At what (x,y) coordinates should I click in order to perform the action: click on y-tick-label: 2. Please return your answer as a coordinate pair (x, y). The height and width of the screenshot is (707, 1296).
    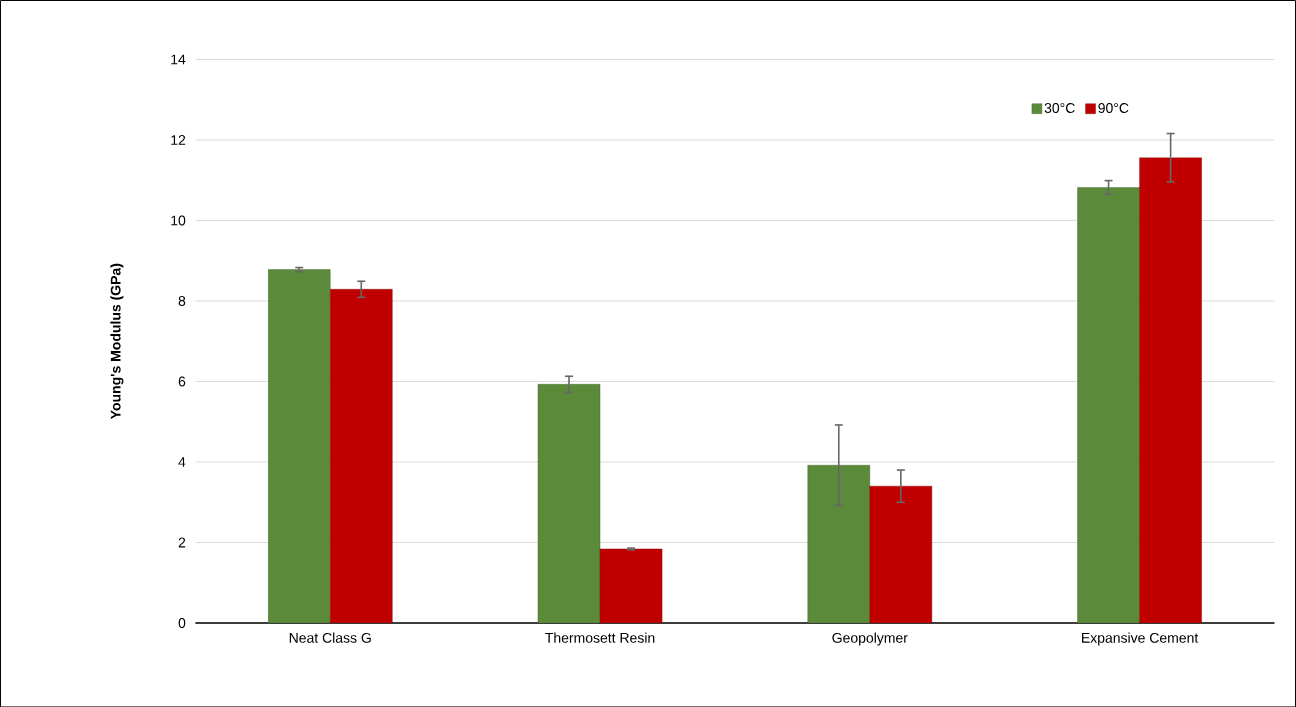
    Looking at the image, I should click on (182, 542).